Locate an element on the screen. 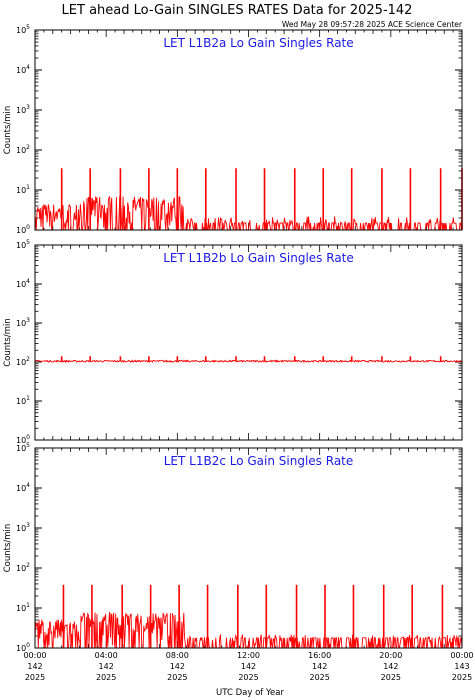  x-tick-label-doy: 143 is located at coordinates (461, 666).